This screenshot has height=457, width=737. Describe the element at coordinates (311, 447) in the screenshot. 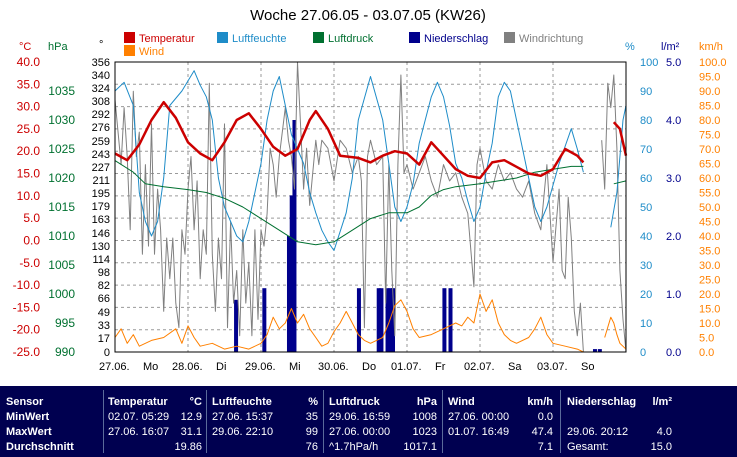

I see `avg-hum-value: 76` at that location.